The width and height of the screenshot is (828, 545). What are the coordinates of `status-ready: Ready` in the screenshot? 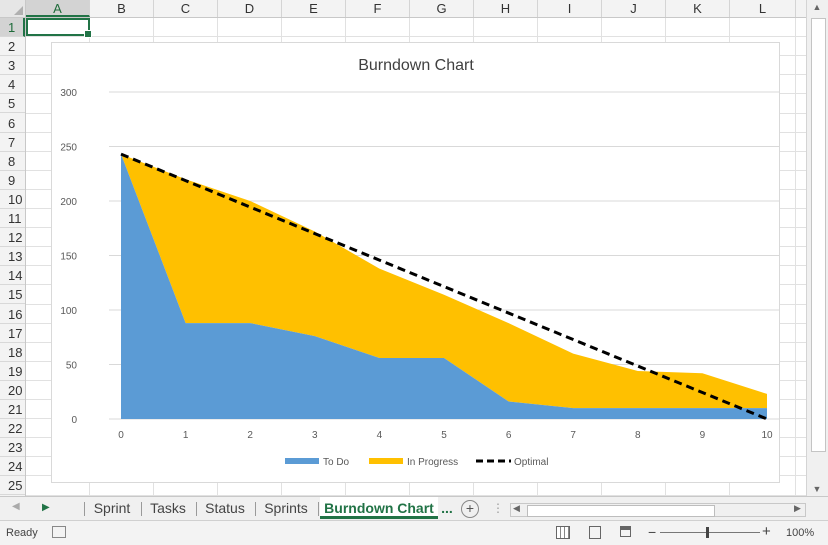 It's located at (22, 533).